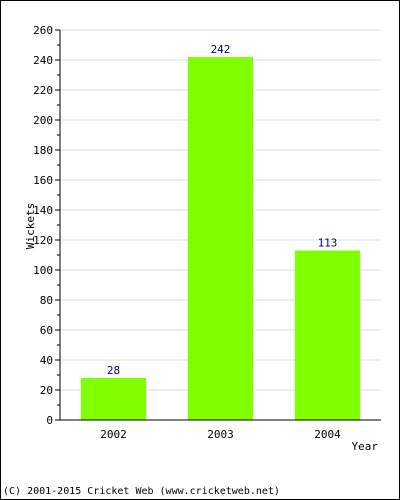 The height and width of the screenshot is (500, 400). I want to click on x-tick-label: 2002, so click(113, 434).